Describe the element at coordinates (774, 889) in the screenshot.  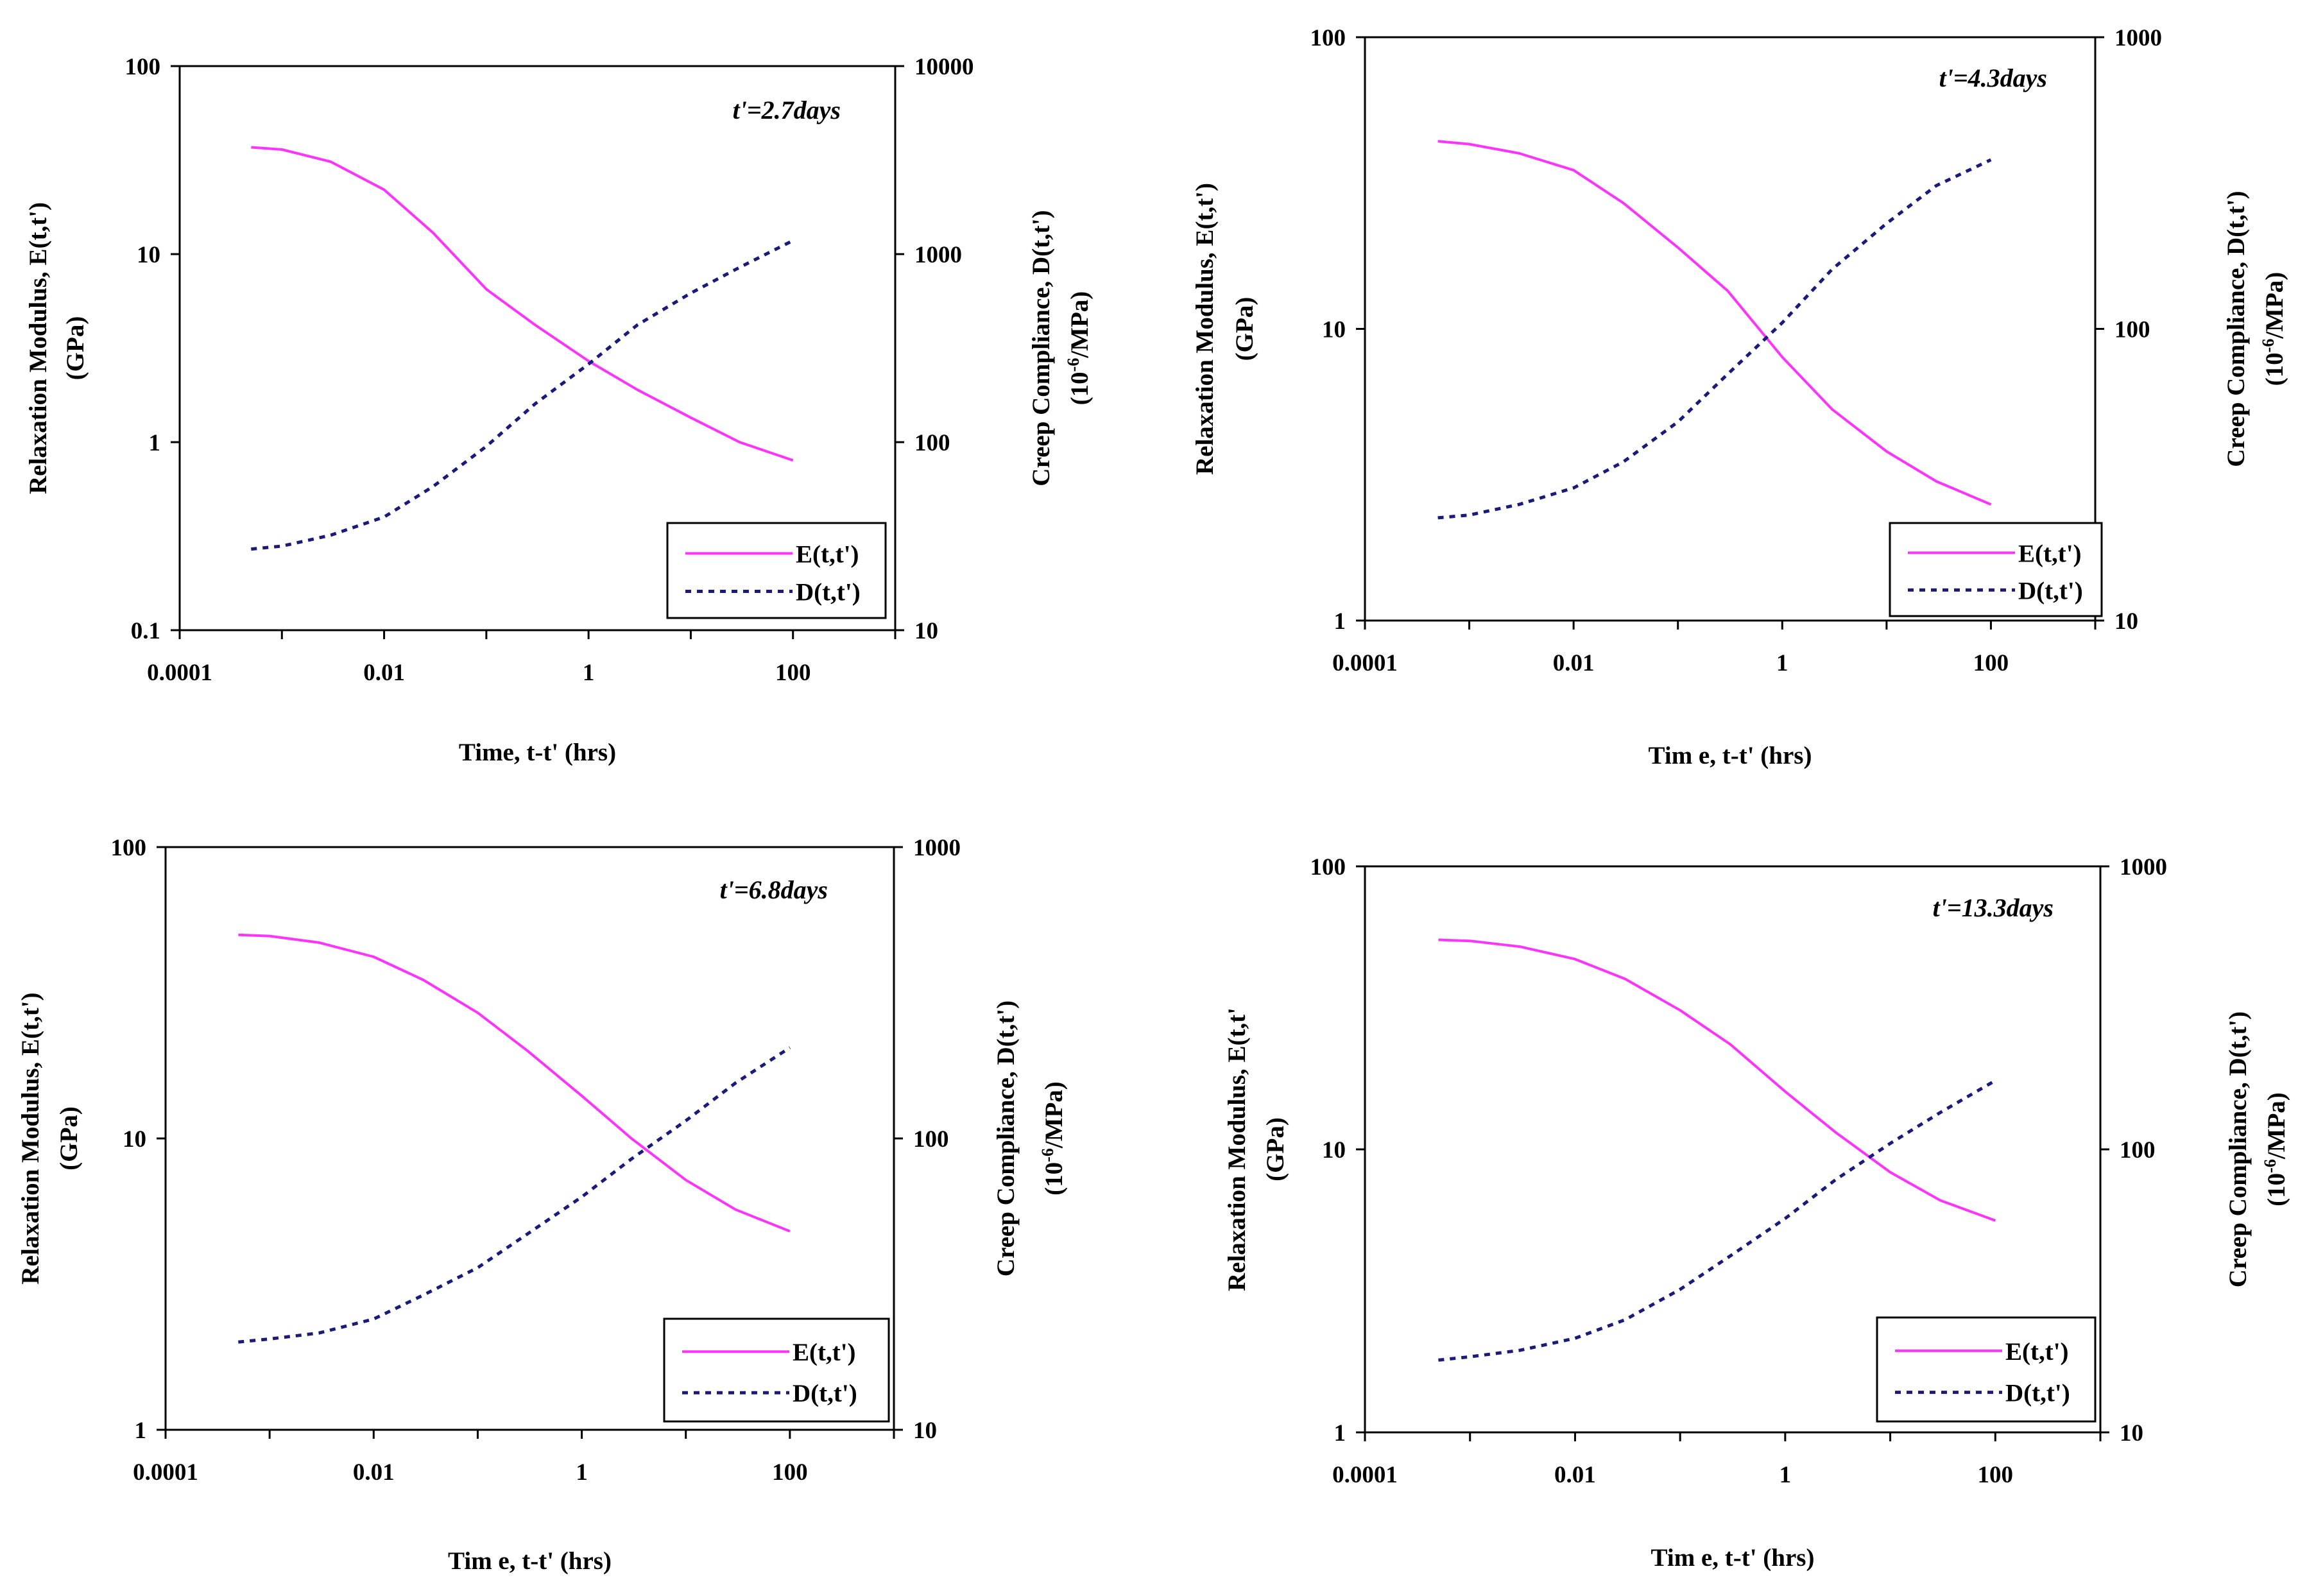
I see `chart-annotation: t'=6.8days` at that location.